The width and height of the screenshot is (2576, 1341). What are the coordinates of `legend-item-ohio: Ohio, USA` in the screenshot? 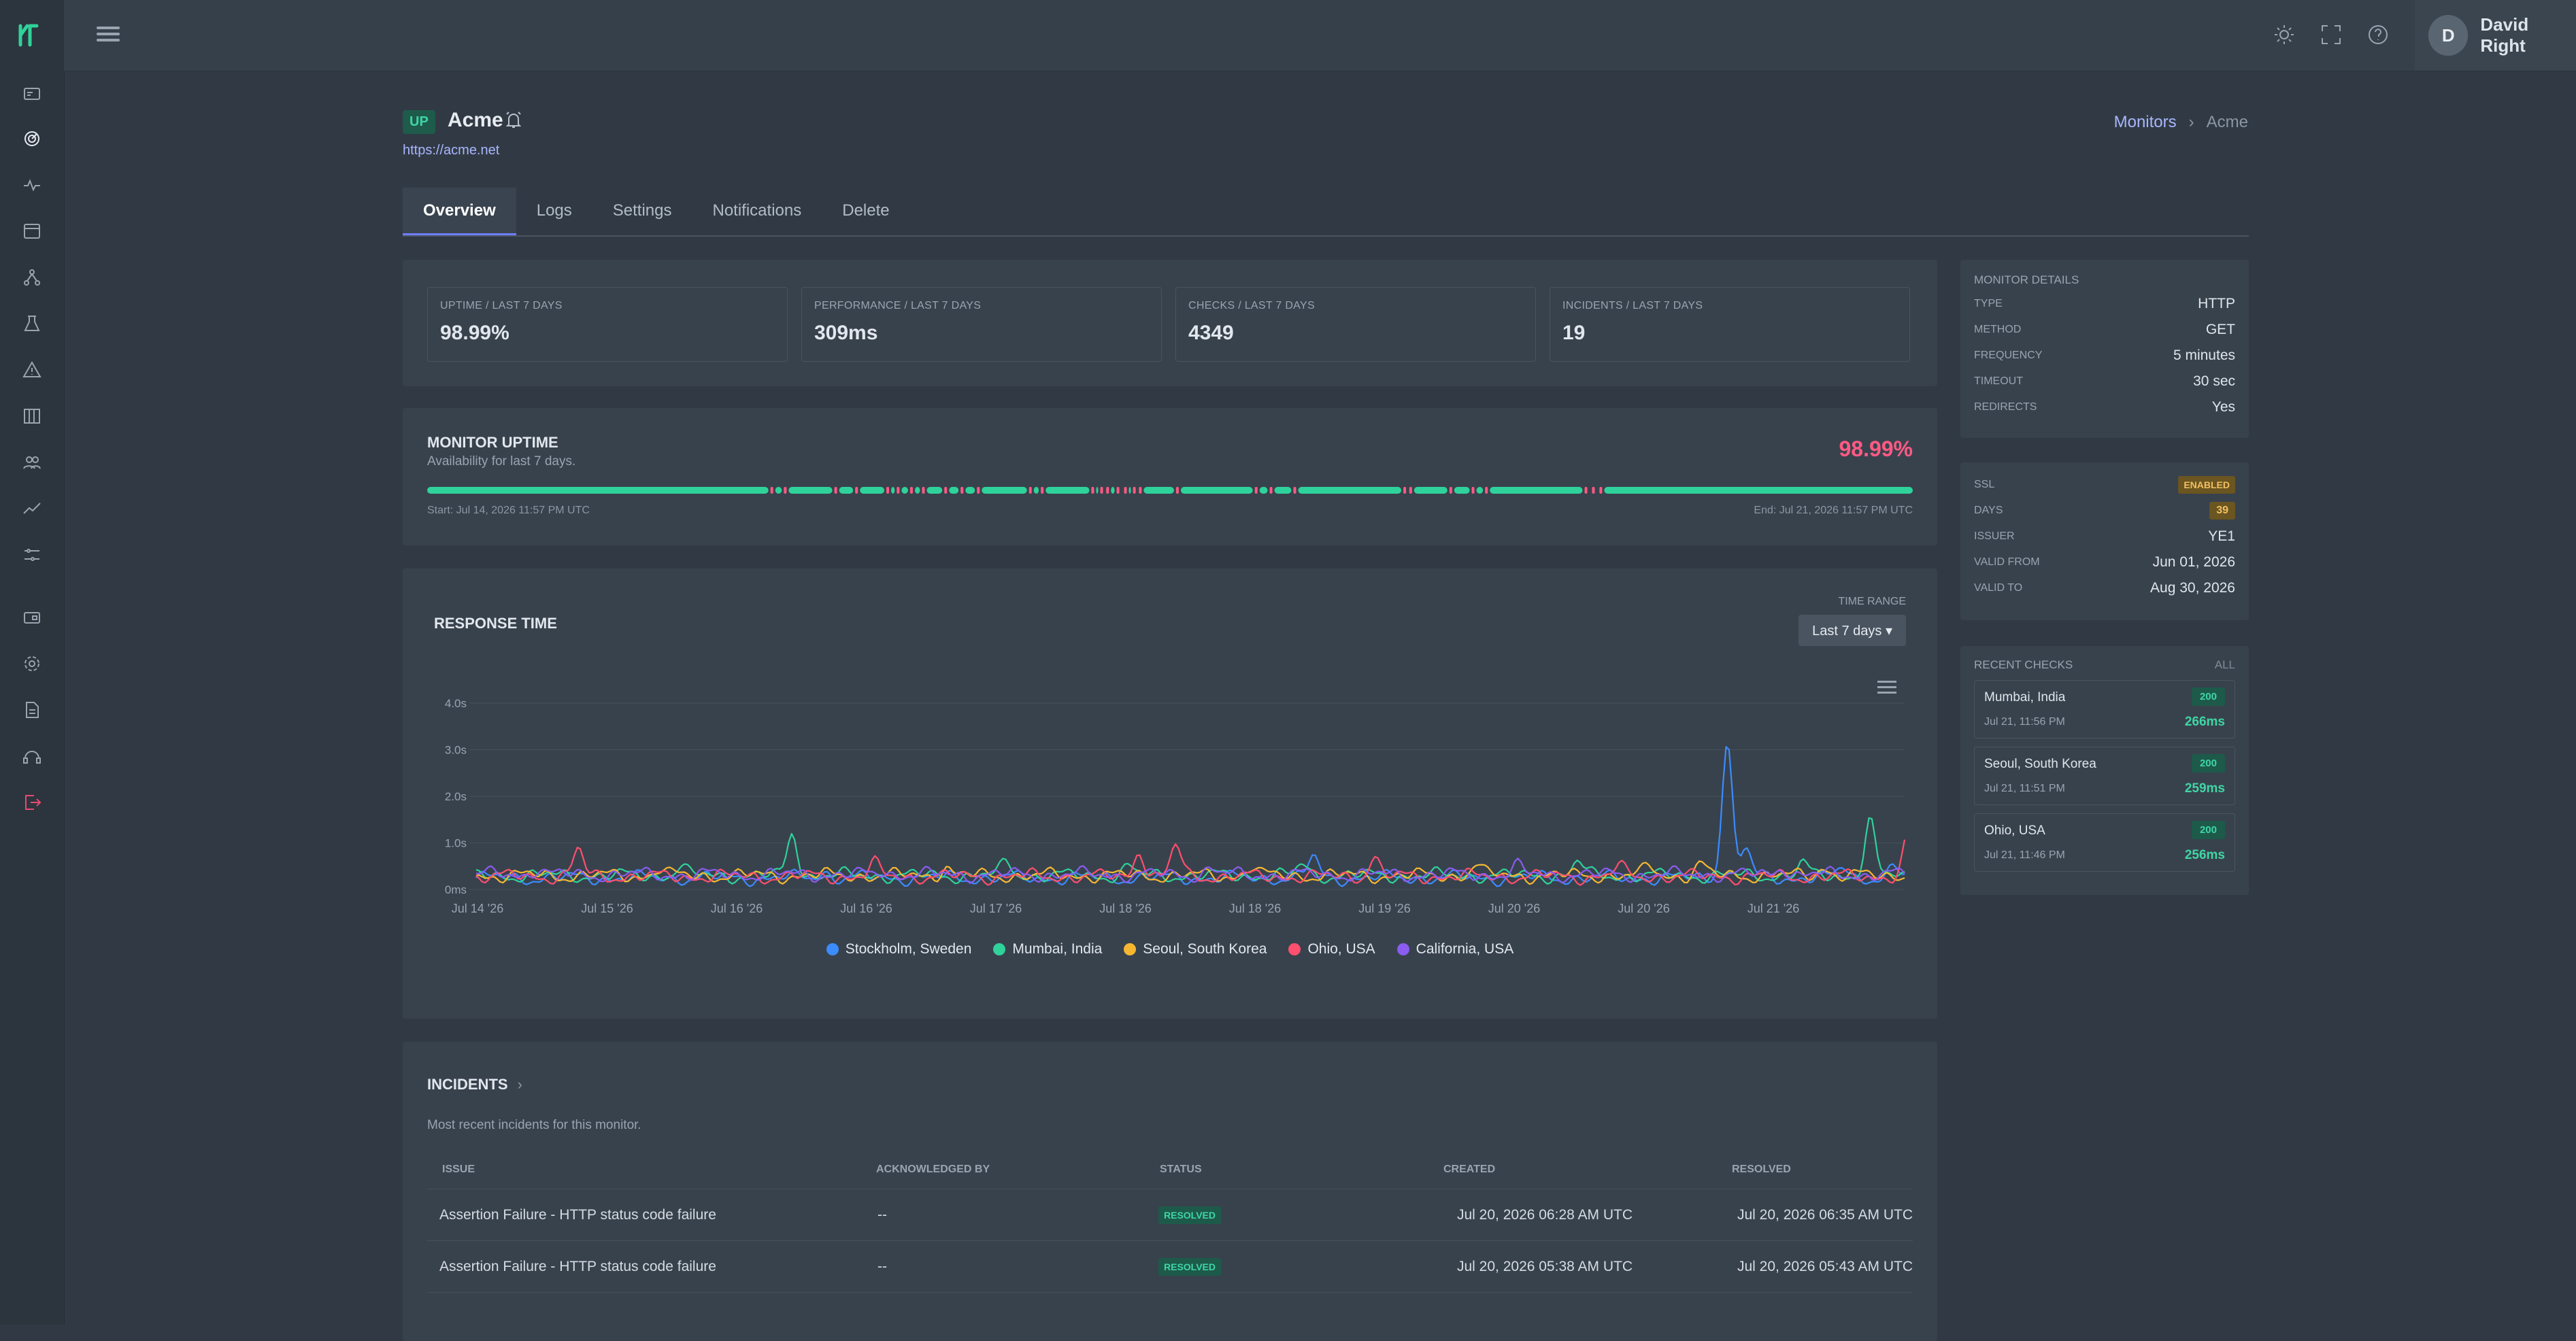 It's located at (1331, 949).